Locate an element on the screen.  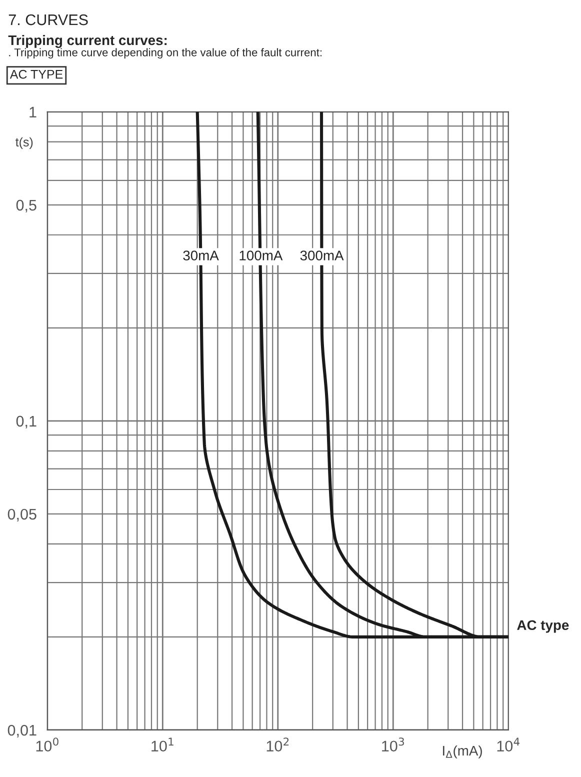
x-axis-title: I$_{Δ}$(mA) is located at coordinates (462, 751).